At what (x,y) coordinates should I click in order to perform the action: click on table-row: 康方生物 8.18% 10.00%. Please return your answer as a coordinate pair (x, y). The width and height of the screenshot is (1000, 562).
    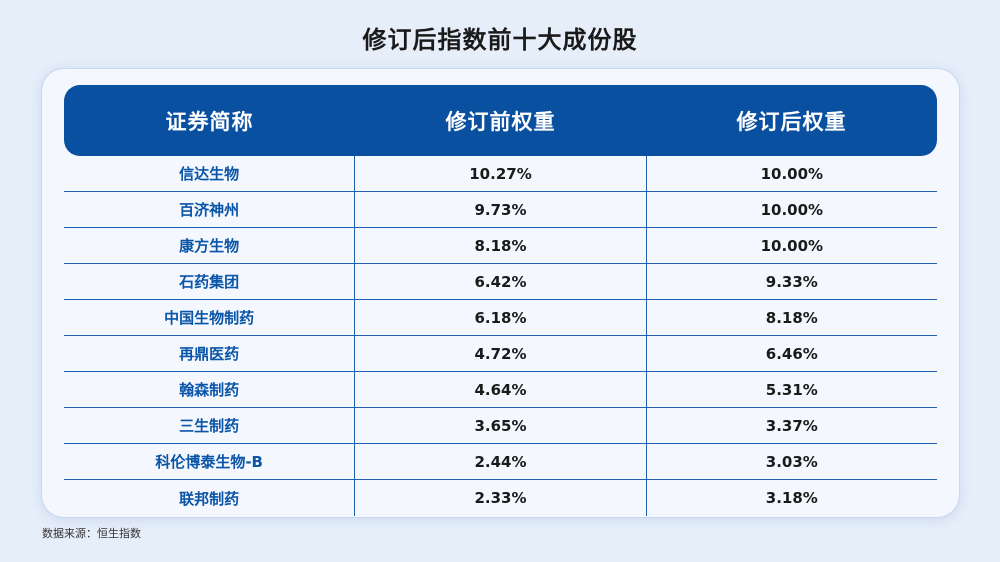
    Looking at the image, I should click on (500, 246).